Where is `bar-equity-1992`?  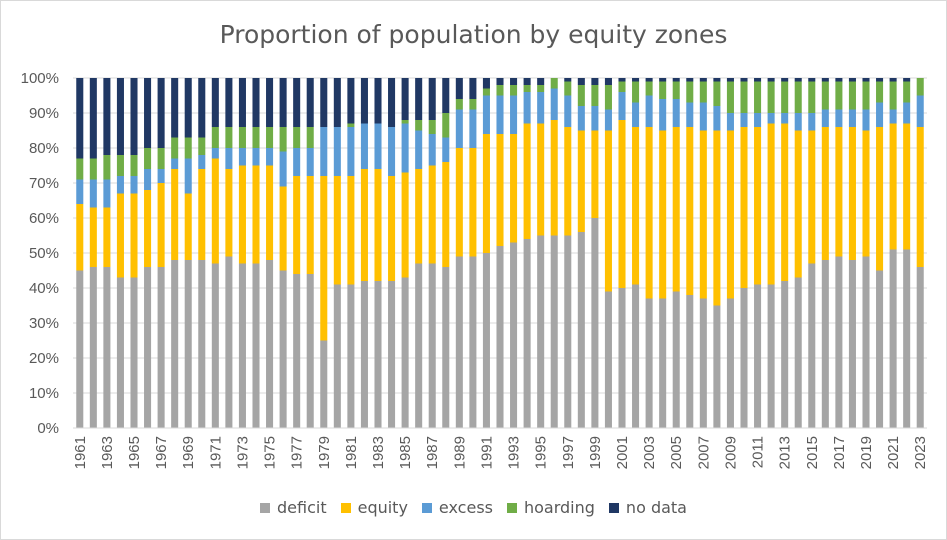
bar-equity-1992 is located at coordinates (500, 190).